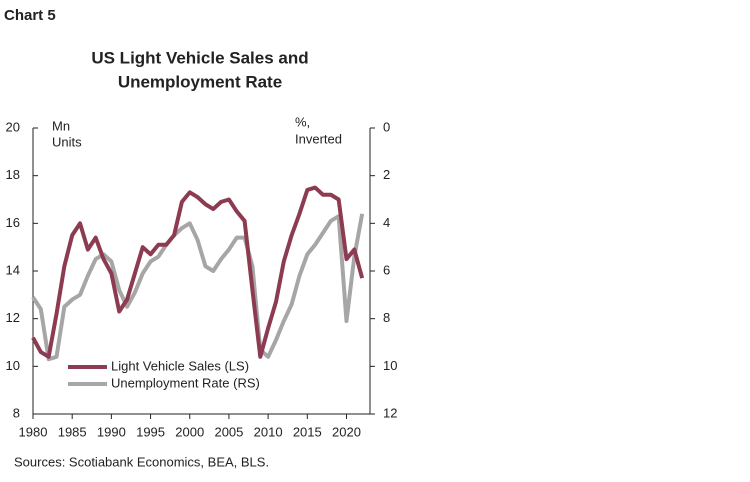 The image size is (750, 482). Describe the element at coordinates (346, 431) in the screenshot. I see `x-tick-label: 2020` at that location.